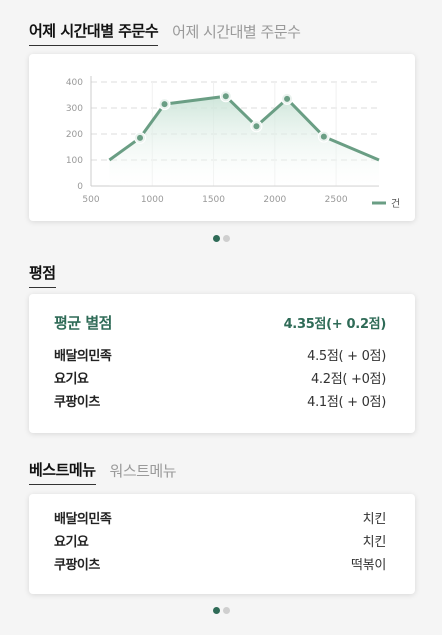 Image resolution: width=442 pixels, height=635 pixels. Describe the element at coordinates (220, 540) in the screenshot. I see `menu-row: 요기요 치킨` at that location.